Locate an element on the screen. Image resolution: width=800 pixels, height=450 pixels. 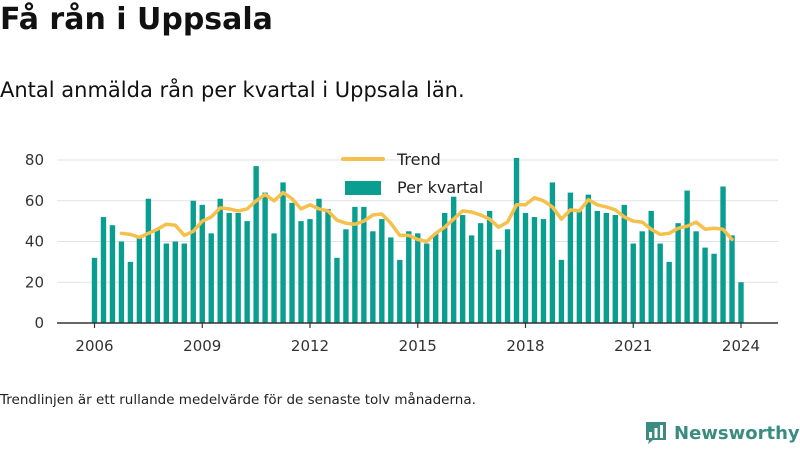
y-tick-label-60: 60 is located at coordinates (34, 201).